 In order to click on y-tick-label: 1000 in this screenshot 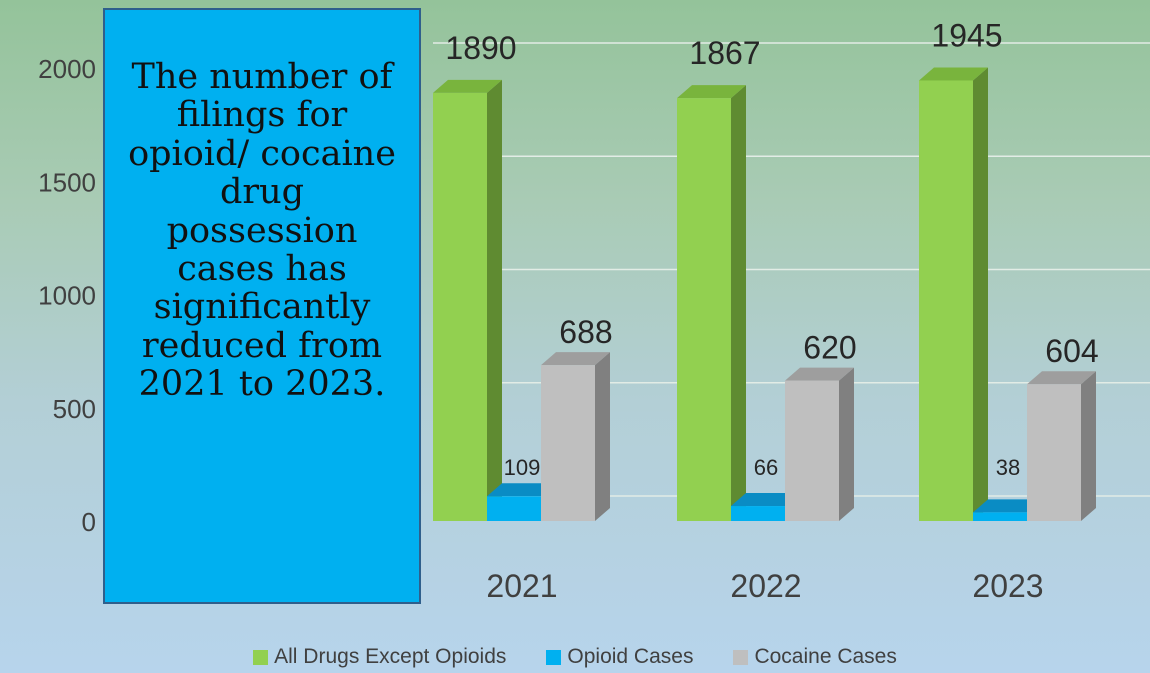, I will do `click(67, 296)`.